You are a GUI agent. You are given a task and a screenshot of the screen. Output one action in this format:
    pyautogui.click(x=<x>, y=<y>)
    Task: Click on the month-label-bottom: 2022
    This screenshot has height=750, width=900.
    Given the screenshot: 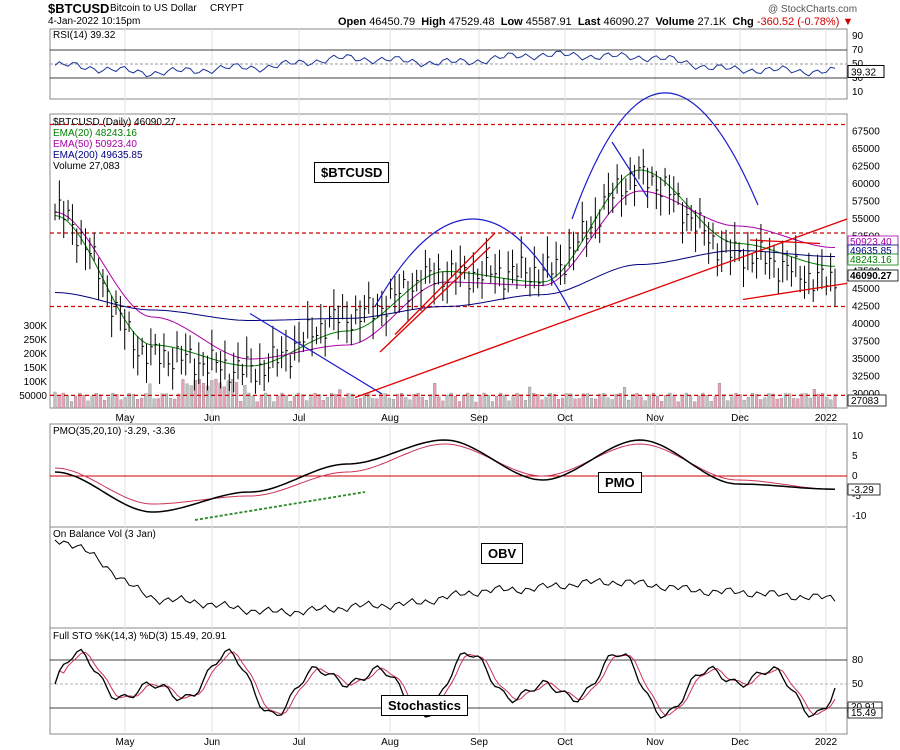 What is the action you would take?
    pyautogui.click(x=826, y=742)
    